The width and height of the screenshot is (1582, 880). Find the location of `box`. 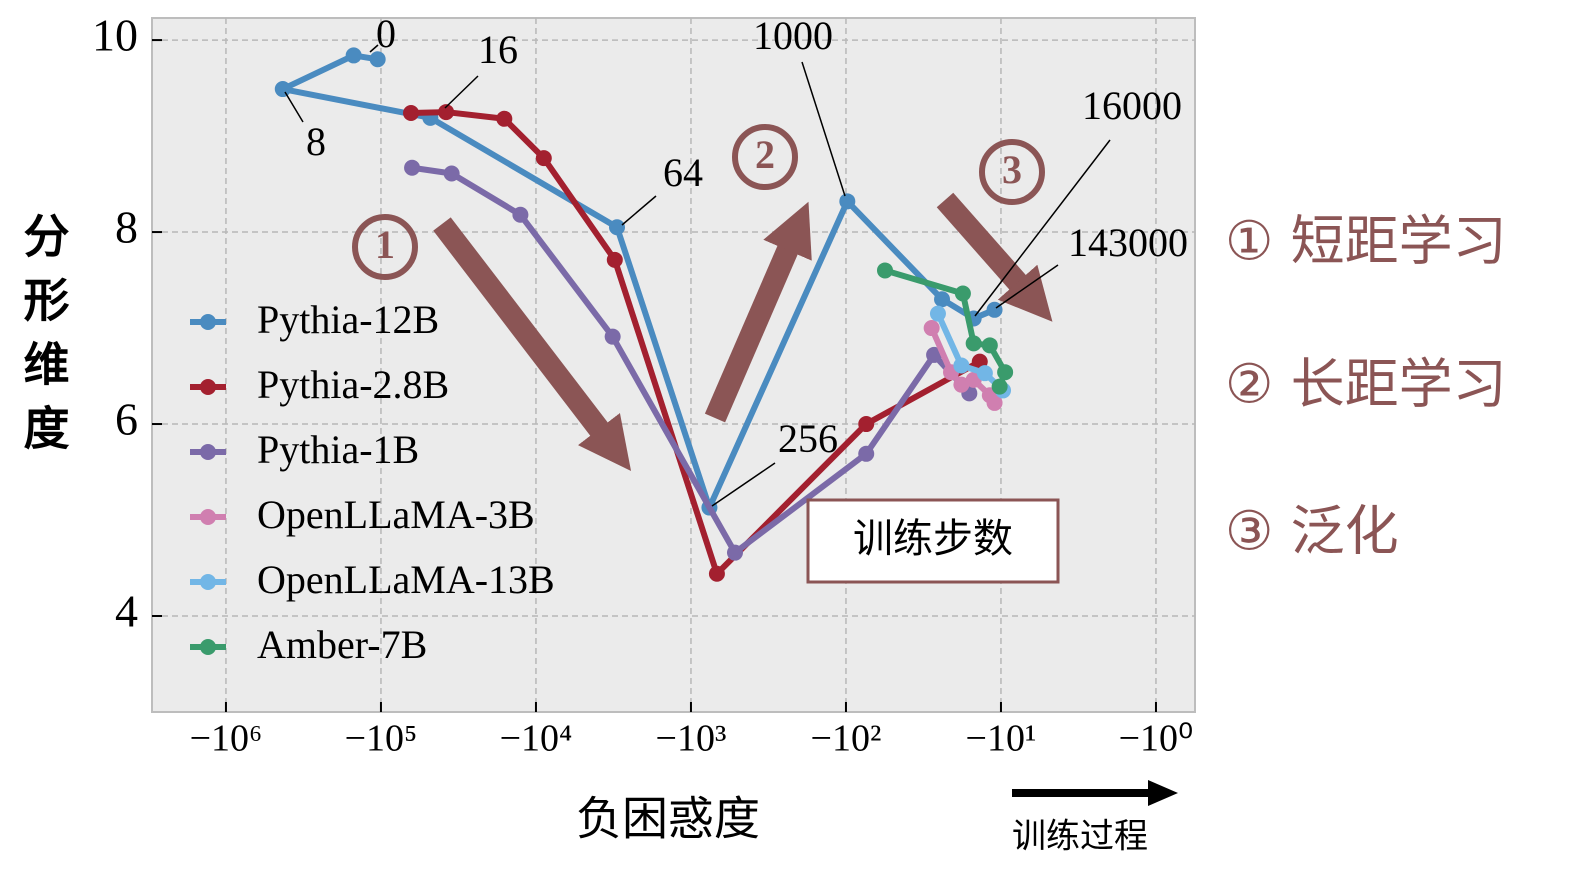

box is located at coordinates (933, 541).